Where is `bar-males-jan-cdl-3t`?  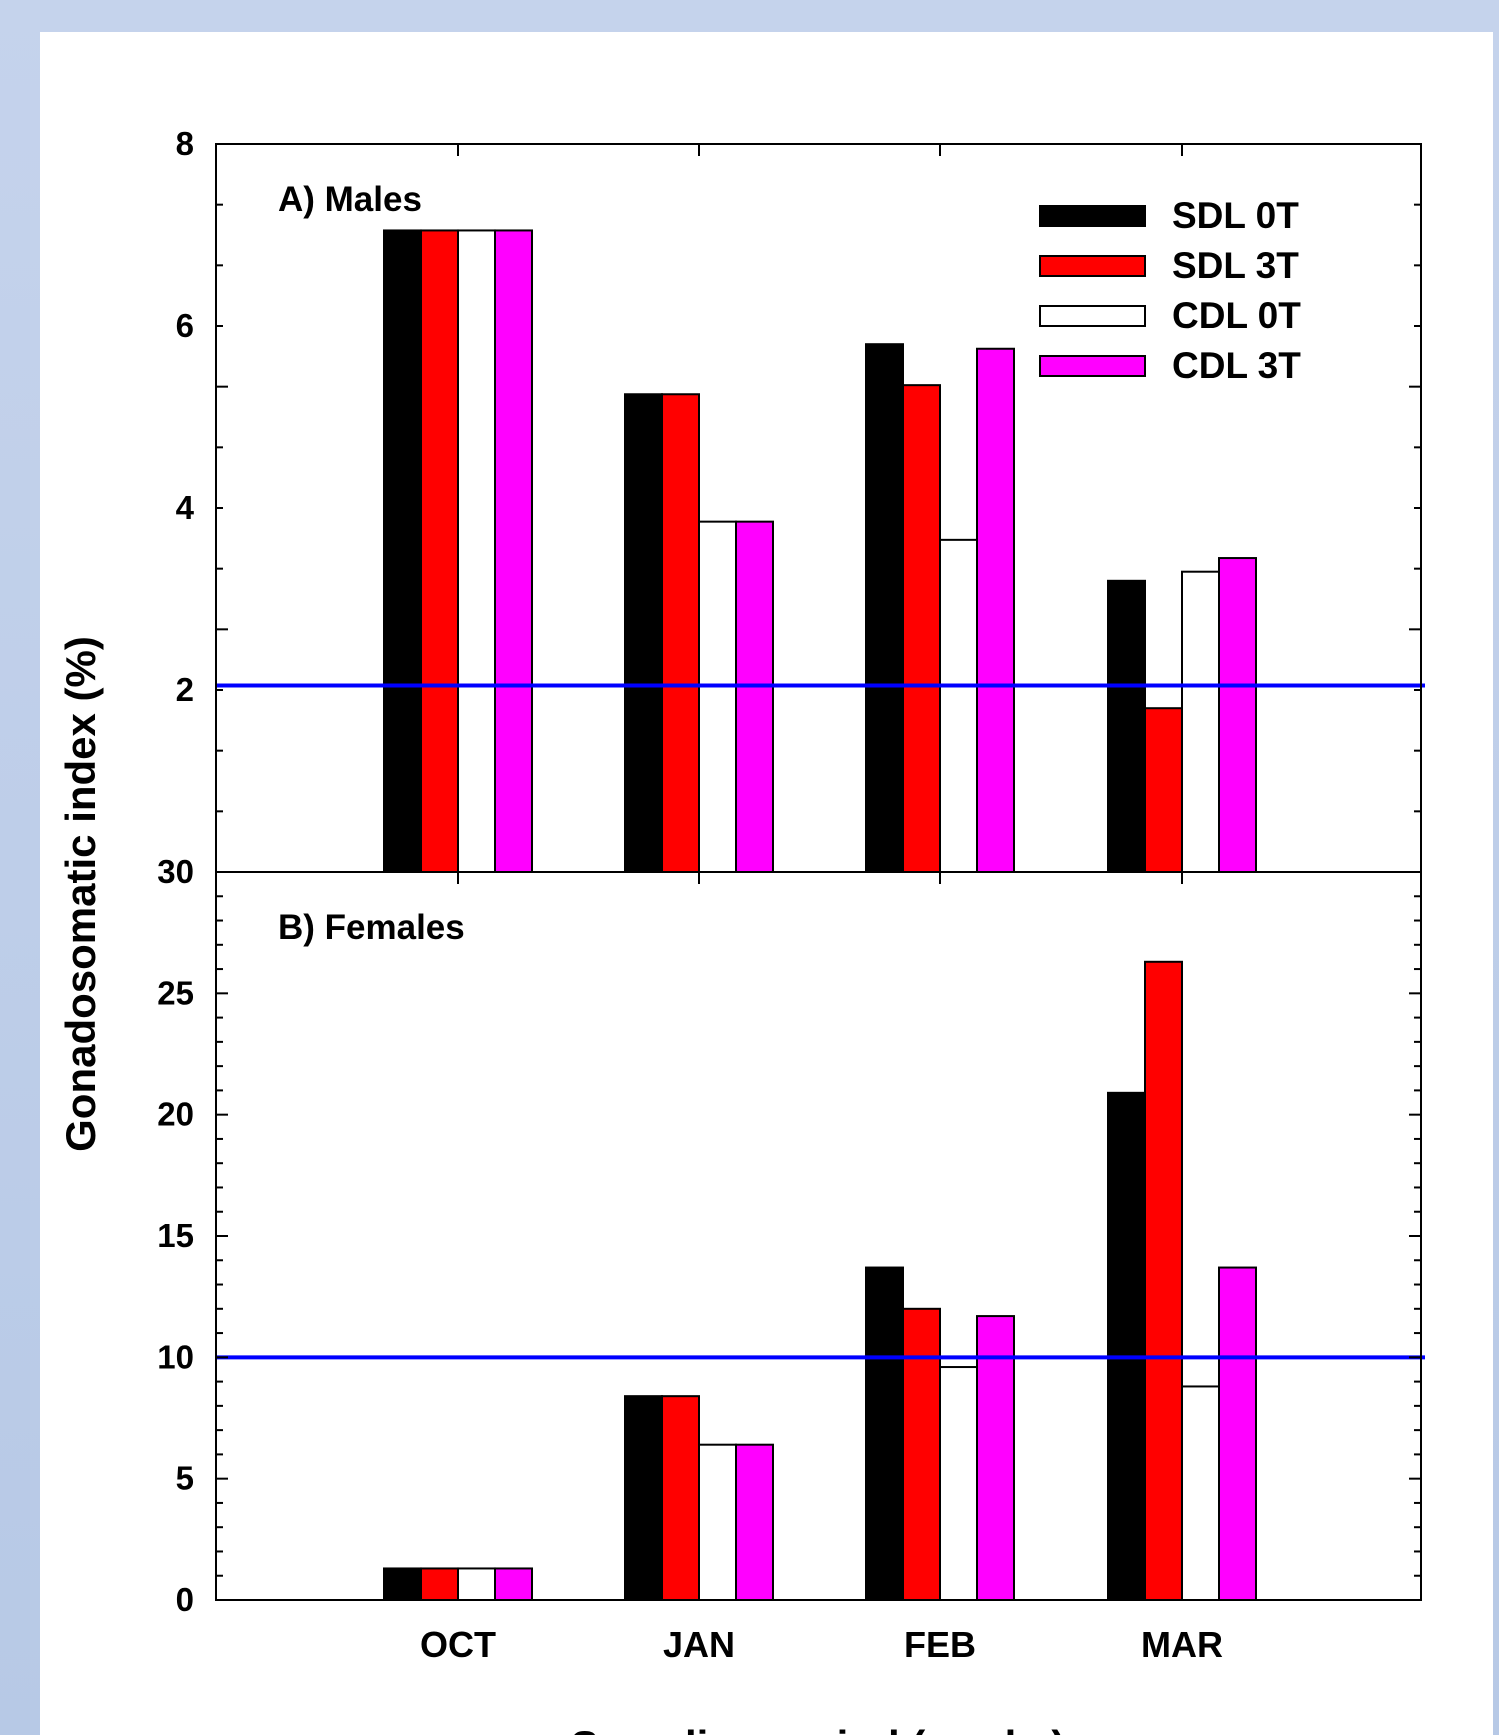 bar-males-jan-cdl-3t is located at coordinates (754, 696).